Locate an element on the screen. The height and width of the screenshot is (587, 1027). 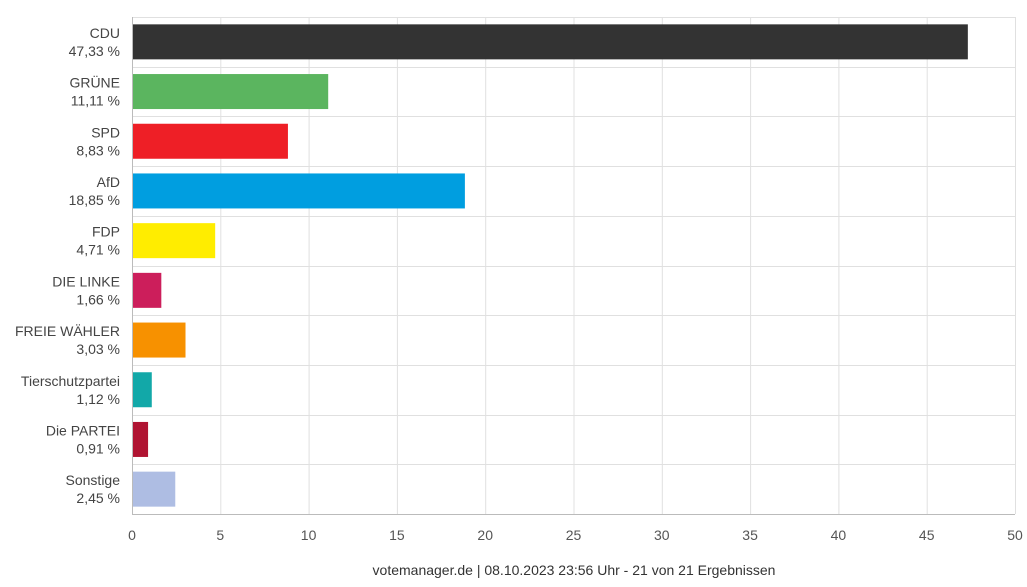
x-tick-label: 10 is located at coordinates (309, 535).